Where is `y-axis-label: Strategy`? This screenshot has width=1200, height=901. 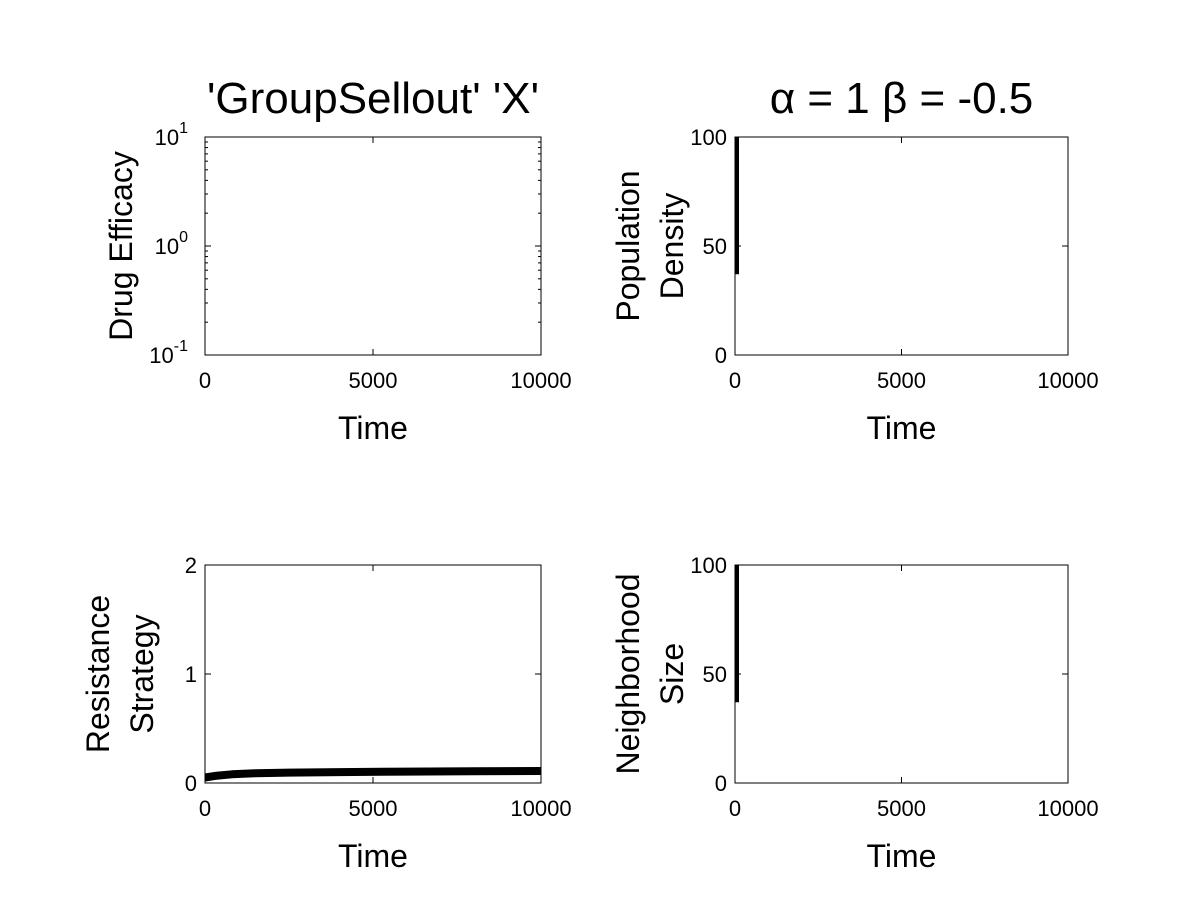
y-axis-label: Strategy is located at coordinates (142, 673).